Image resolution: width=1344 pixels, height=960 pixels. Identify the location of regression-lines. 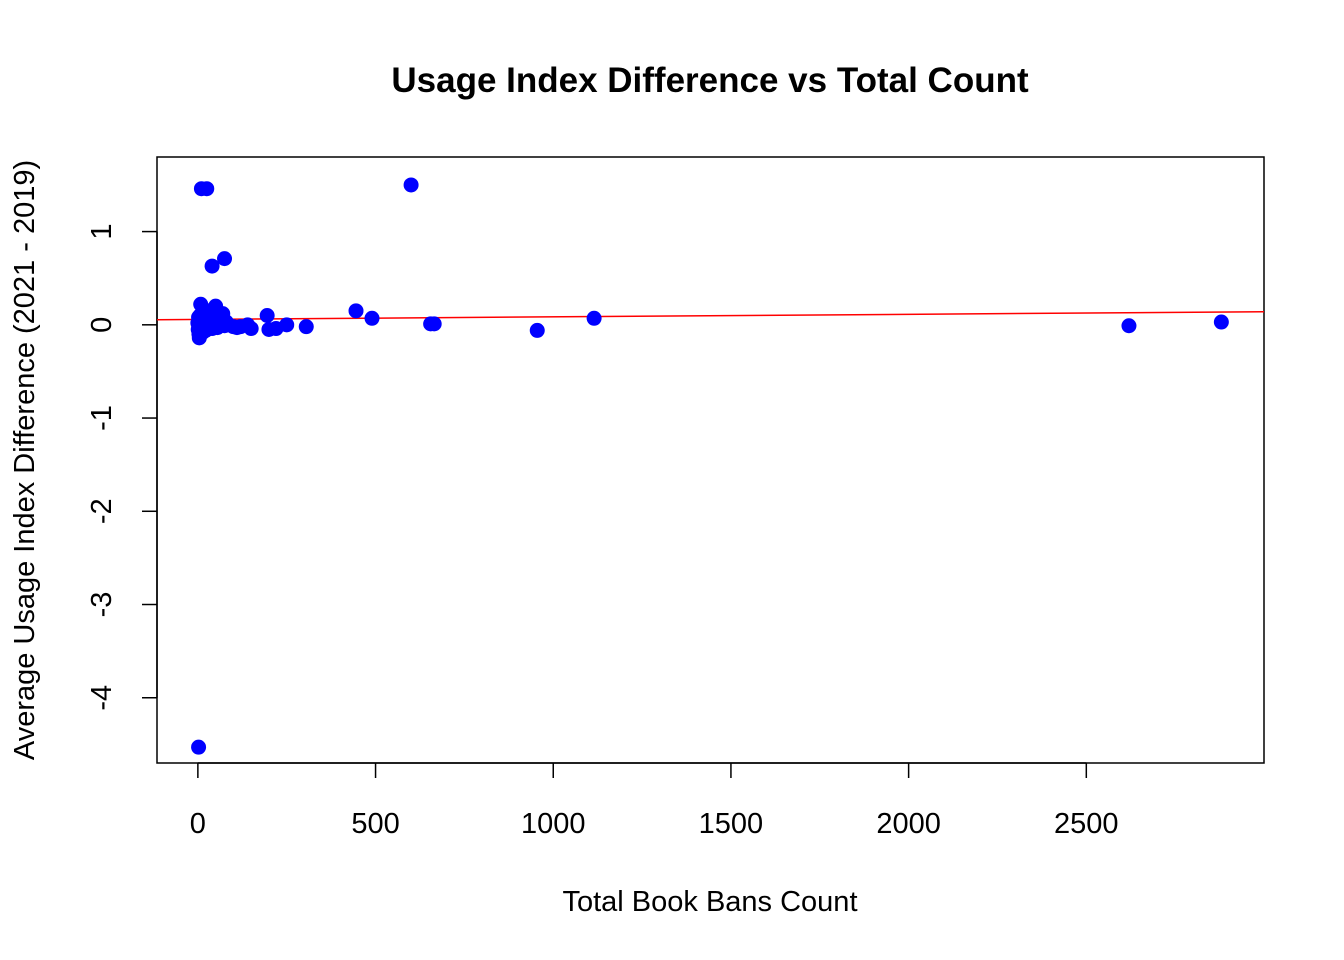
(710, 316).